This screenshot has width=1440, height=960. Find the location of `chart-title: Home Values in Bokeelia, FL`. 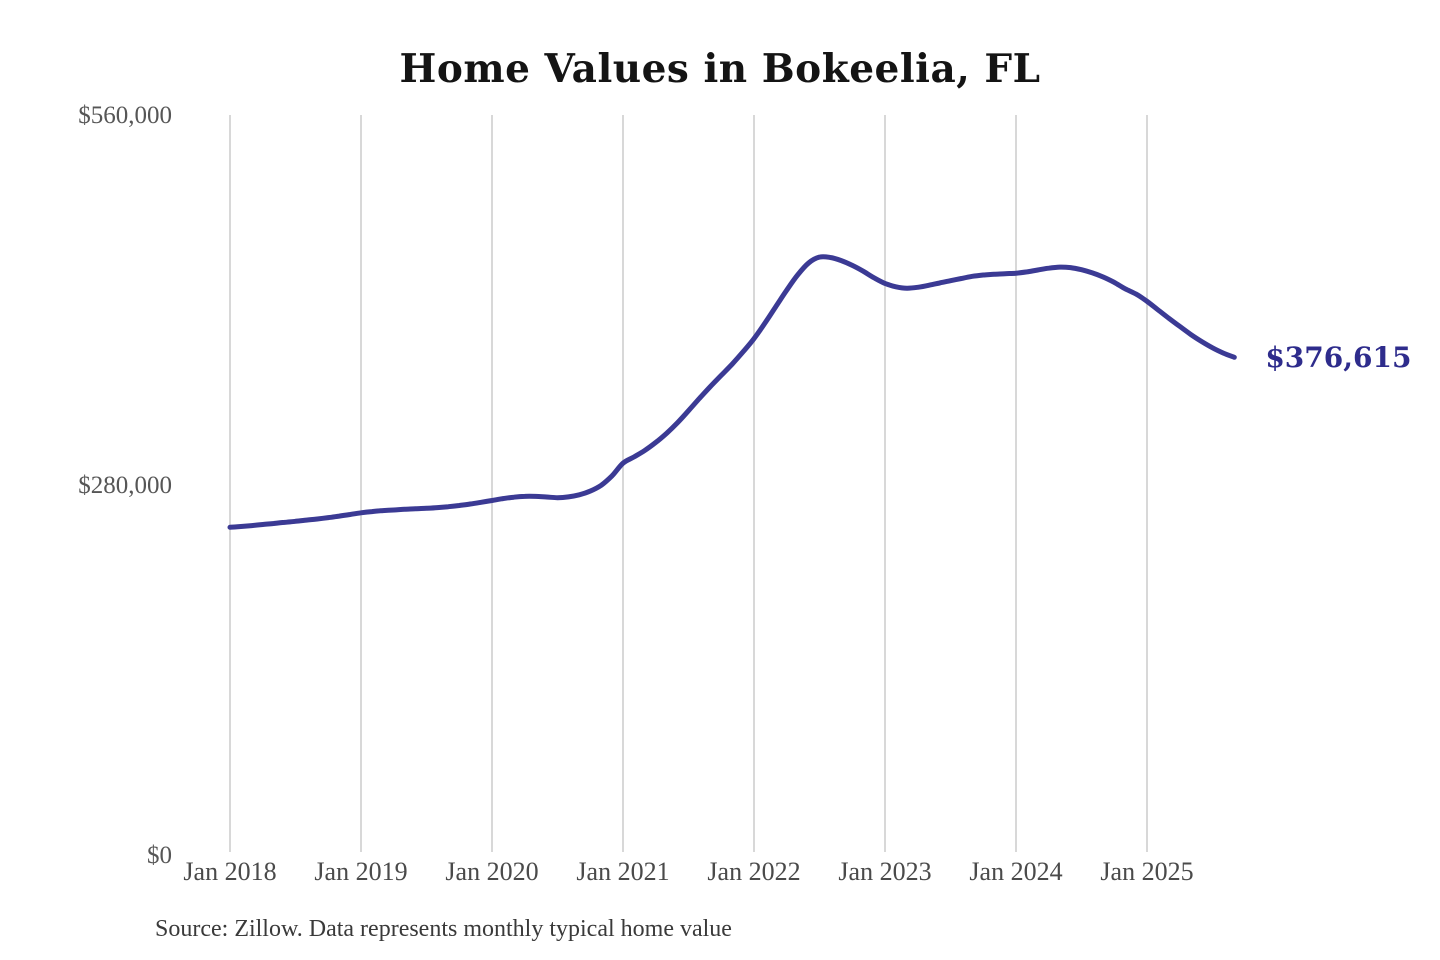

chart-title: Home Values in Bokeelia, FL is located at coordinates (720, 69).